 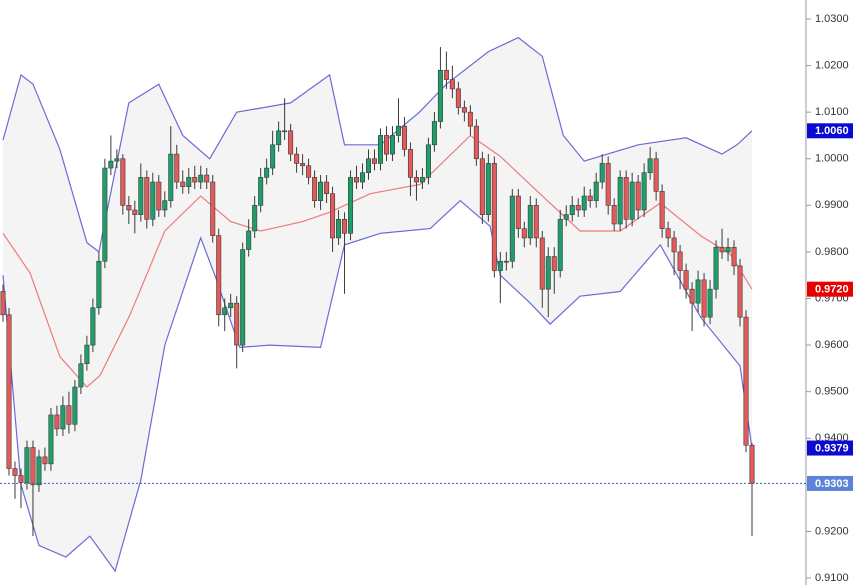 I want to click on y-tick-label: 0.9100, so click(x=832, y=578).